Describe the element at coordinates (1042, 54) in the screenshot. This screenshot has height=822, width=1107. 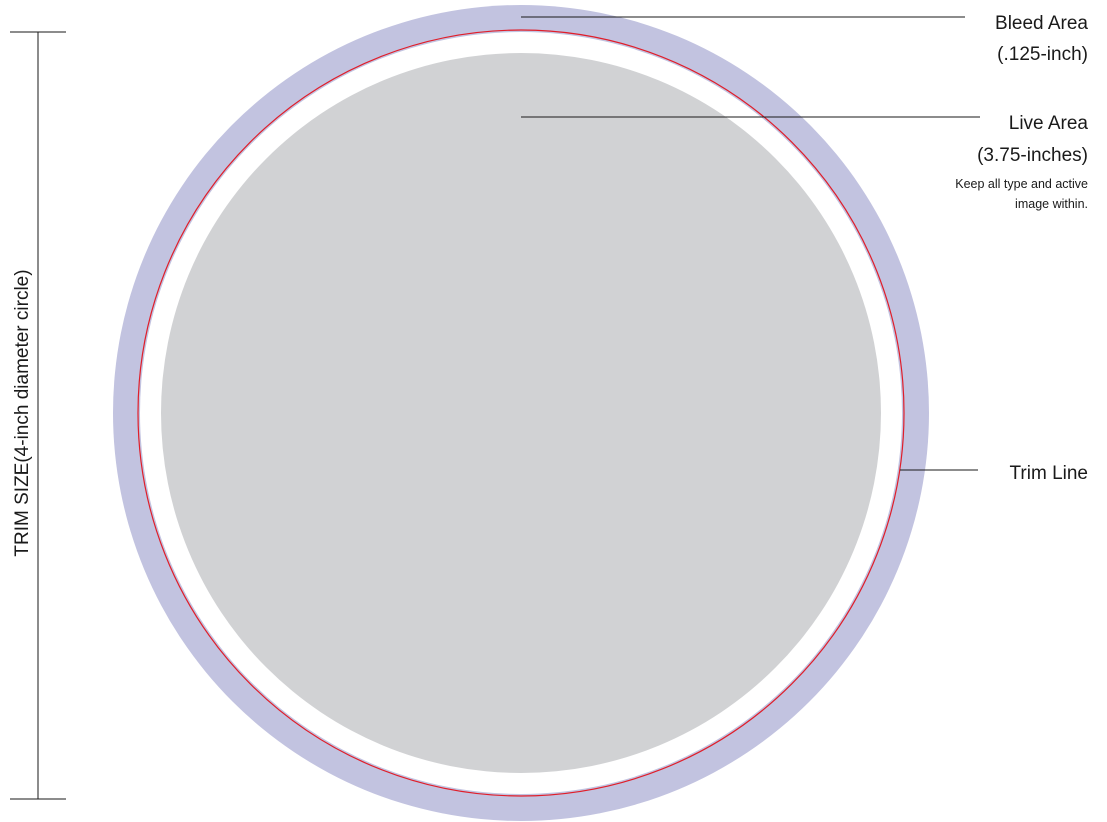
I see `bleed-area-size-label: (.125-inch)` at that location.